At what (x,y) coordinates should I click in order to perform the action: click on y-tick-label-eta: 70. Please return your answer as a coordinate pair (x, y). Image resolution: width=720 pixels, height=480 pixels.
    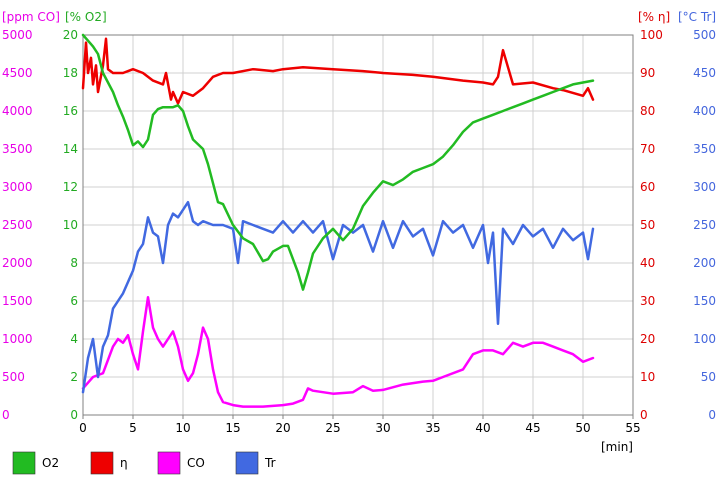
    Looking at the image, I should click on (647, 149).